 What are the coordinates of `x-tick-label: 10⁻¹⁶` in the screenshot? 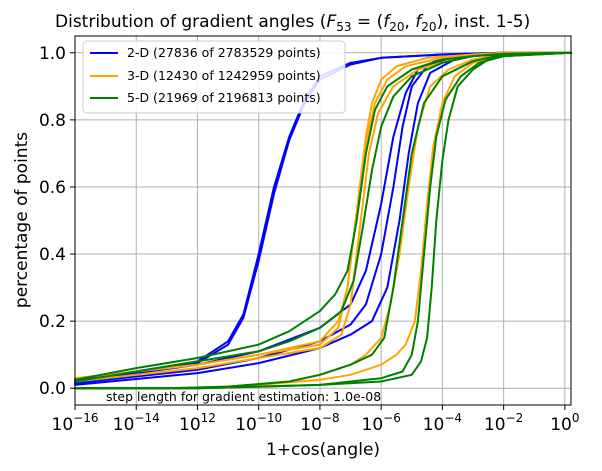 It's located at (75, 423).